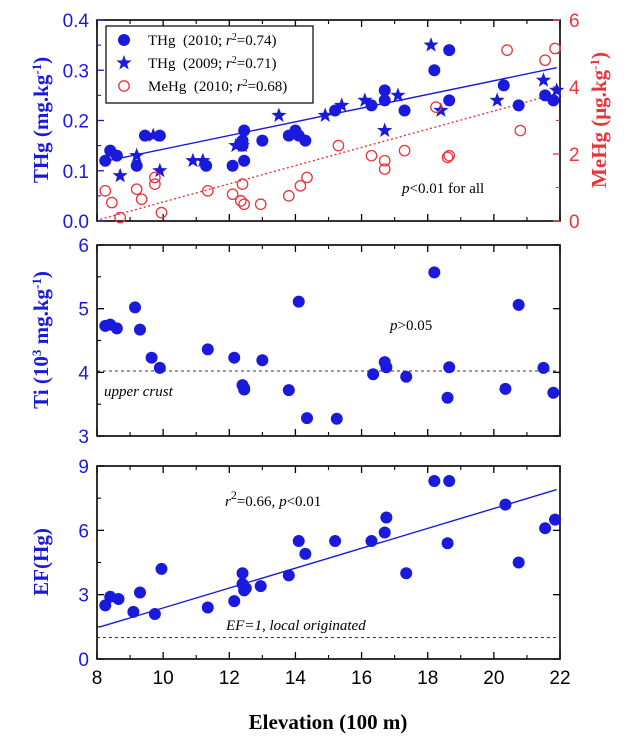 This screenshot has height=736, width=626. Describe the element at coordinates (599, 128) in the screenshot. I see `panel-1-ylabel-right-text: MeHg (μg.kg` at that location.